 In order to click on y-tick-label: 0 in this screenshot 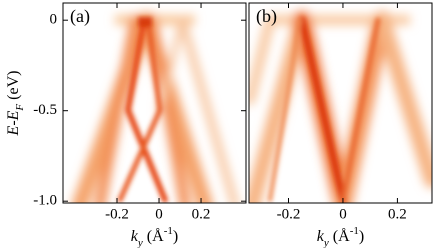, I will do `click(54, 20)`.